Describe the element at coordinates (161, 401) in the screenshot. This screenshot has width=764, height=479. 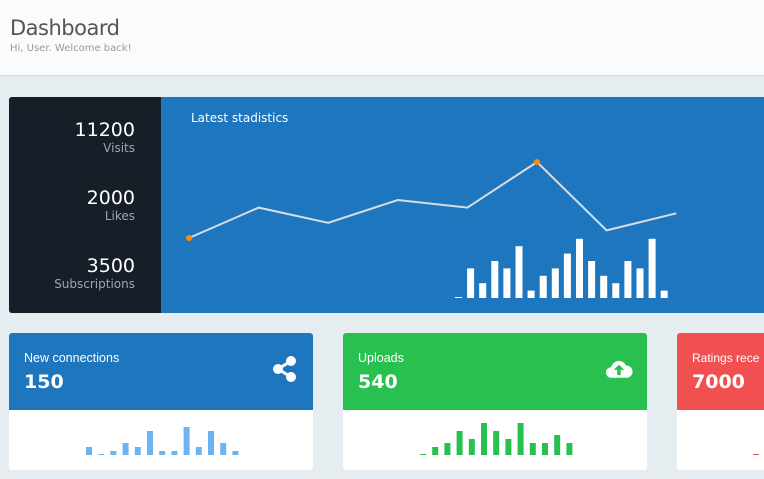
I see `card-new-connections: New connections 150` at that location.